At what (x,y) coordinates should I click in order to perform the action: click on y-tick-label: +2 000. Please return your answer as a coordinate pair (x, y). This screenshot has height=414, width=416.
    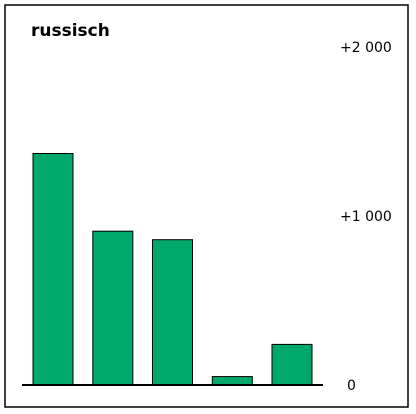
    Looking at the image, I should click on (366, 48).